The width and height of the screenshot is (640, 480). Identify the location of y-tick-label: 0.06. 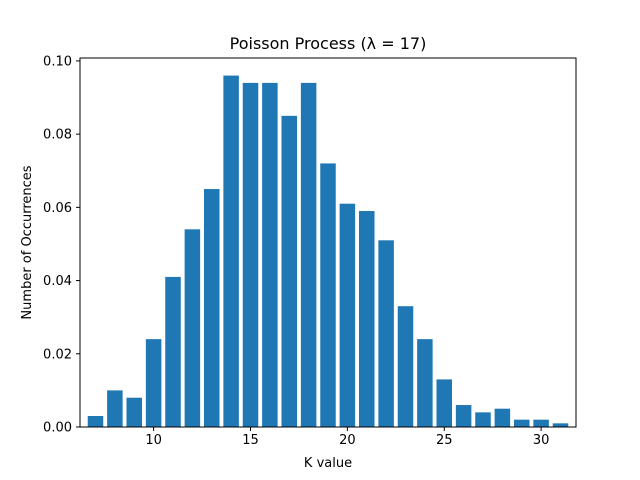
(57, 208).